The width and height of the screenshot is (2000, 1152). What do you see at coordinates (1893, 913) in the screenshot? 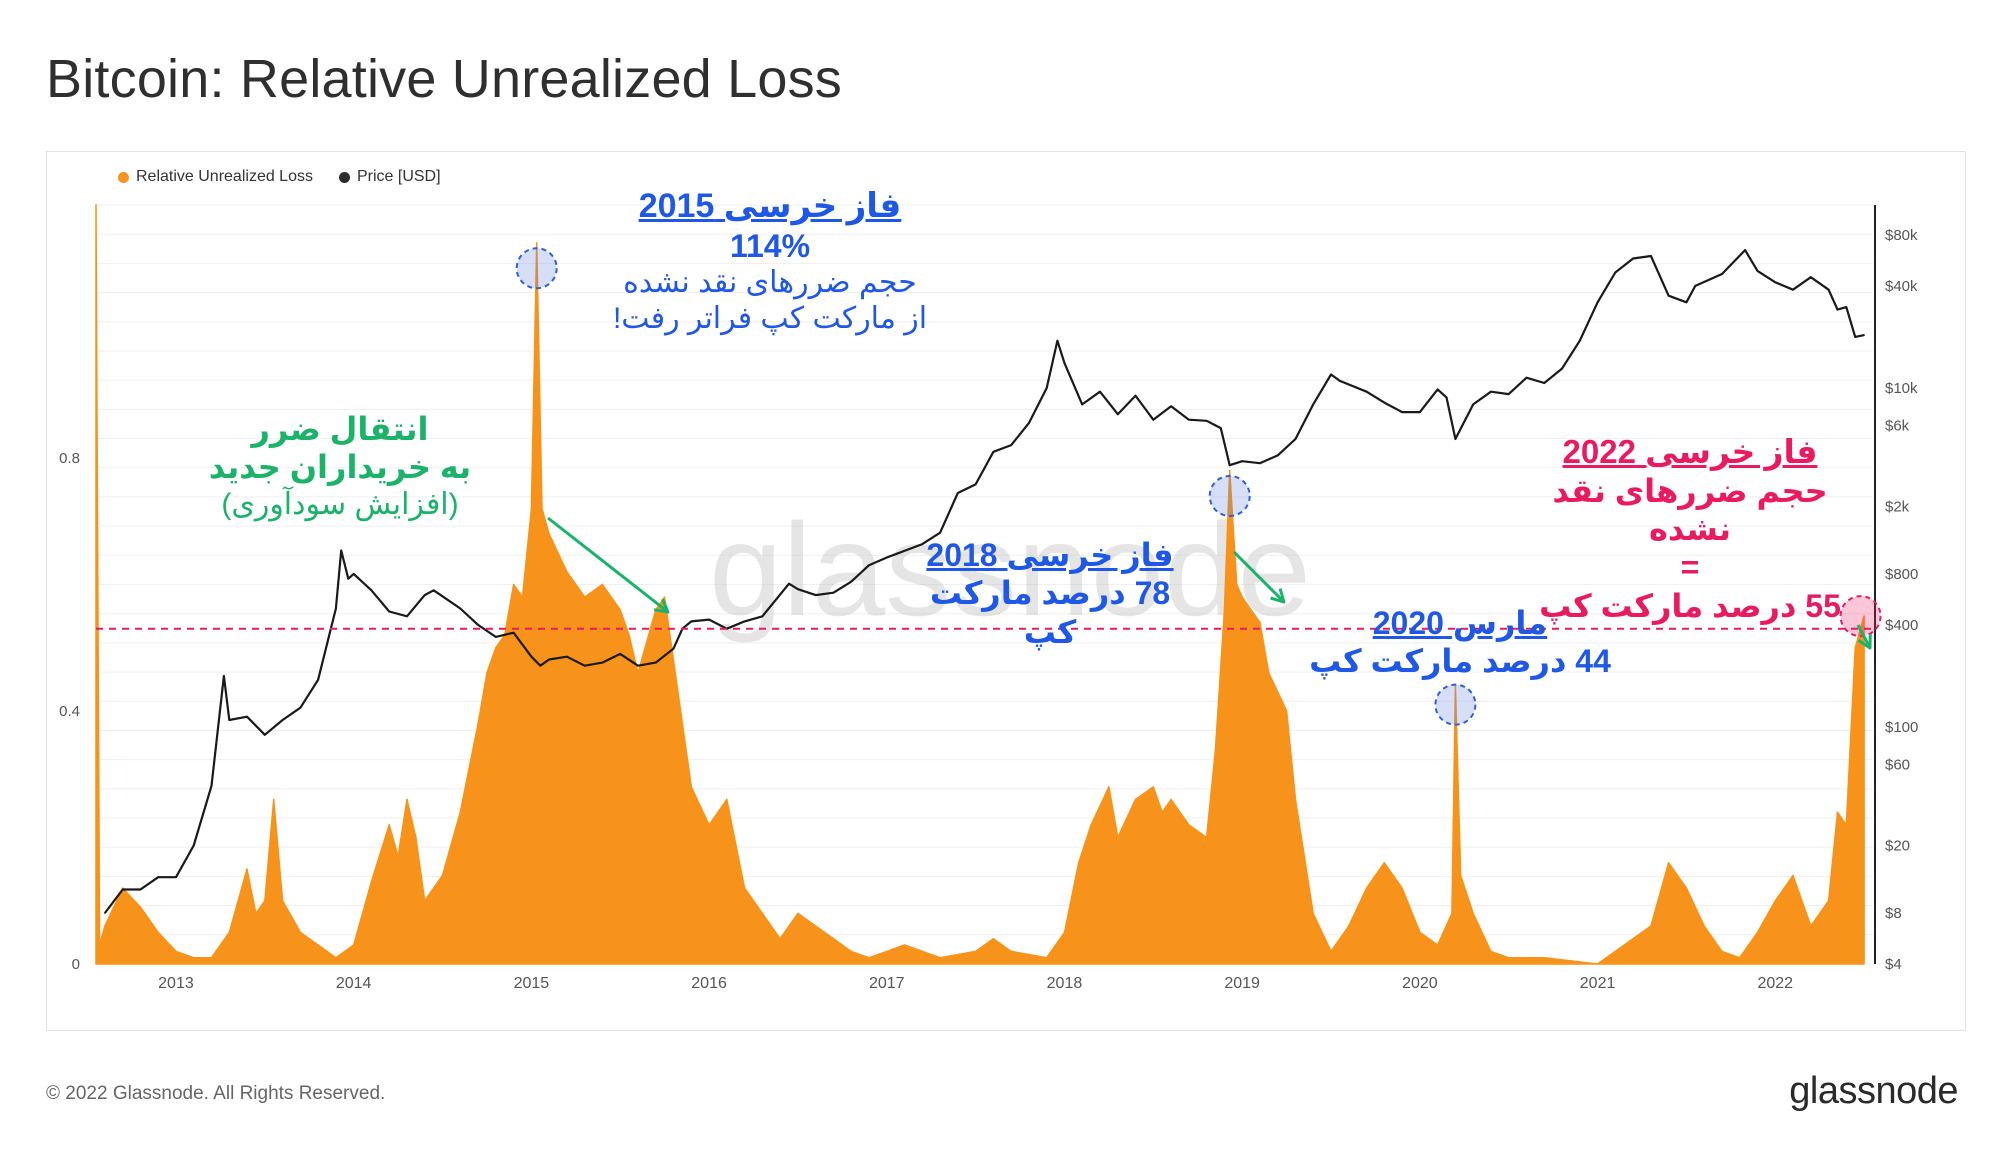
I see `y-right-tick-label: $8` at bounding box center [1893, 913].